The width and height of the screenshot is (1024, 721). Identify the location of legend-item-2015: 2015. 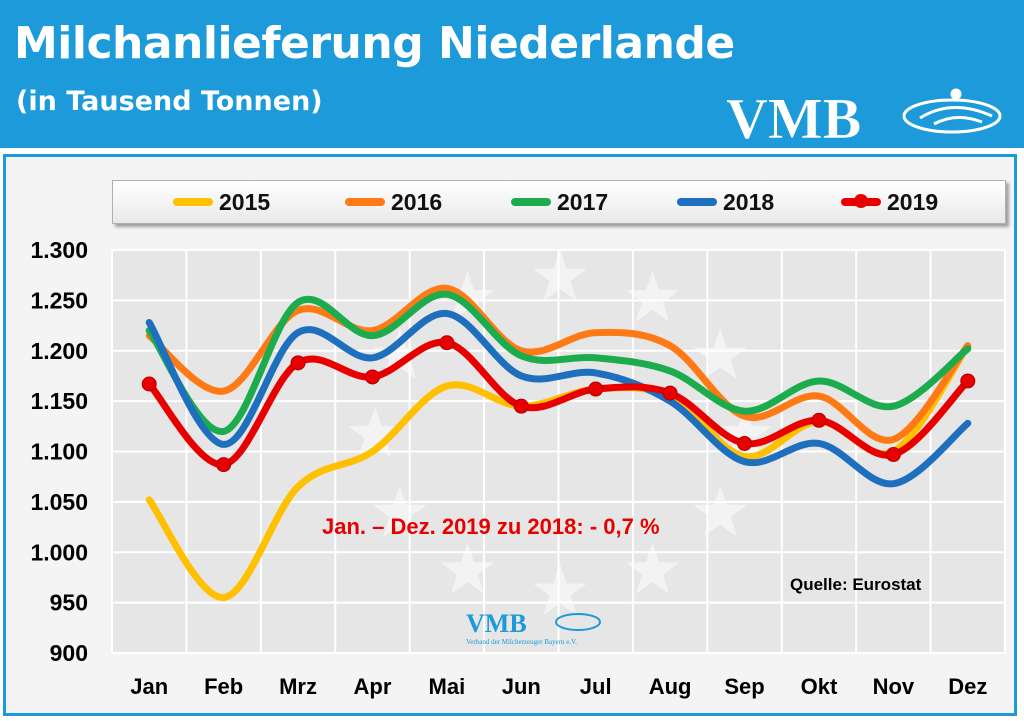
(221, 202).